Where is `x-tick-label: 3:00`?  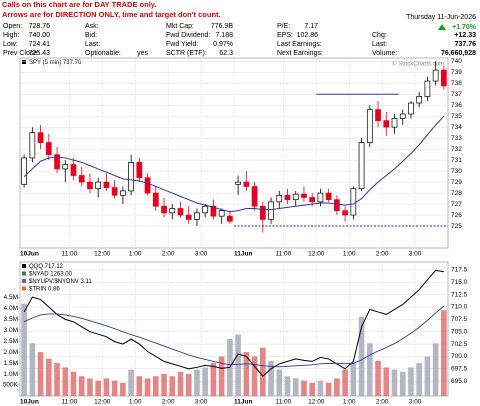
x-tick-label: 3:00 is located at coordinates (415, 402).